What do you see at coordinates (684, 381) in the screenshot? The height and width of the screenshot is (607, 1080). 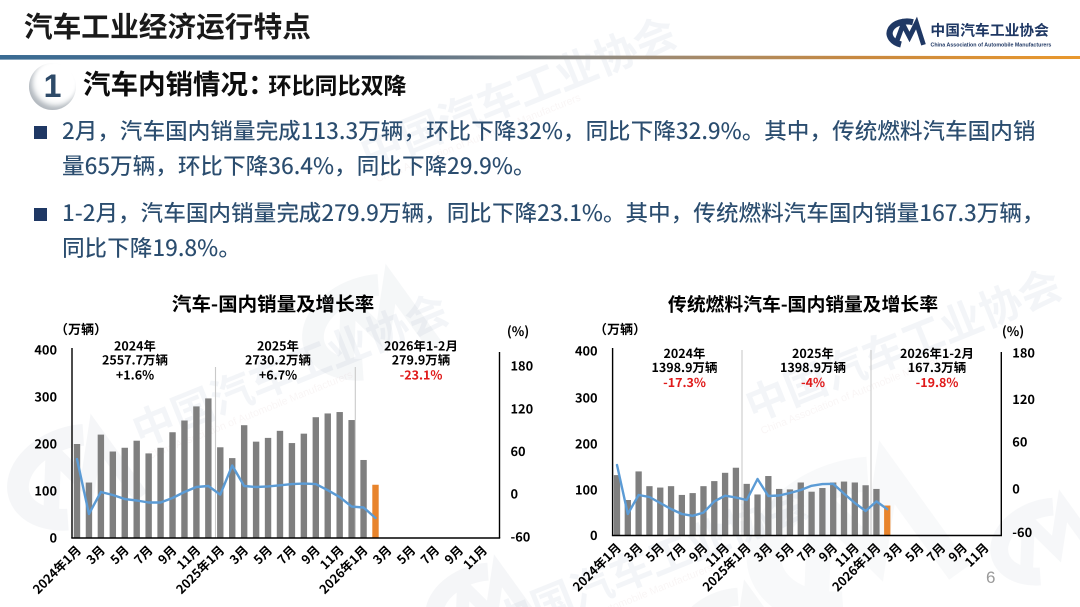 I see `svg-text: -17.3%` at bounding box center [684, 381].